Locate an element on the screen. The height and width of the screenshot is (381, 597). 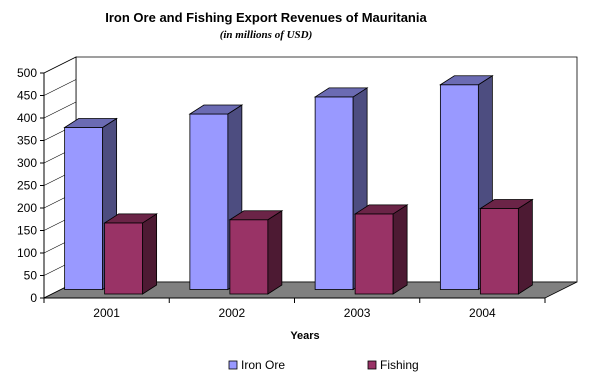
x-tick-label: 2004 is located at coordinates (482, 313).